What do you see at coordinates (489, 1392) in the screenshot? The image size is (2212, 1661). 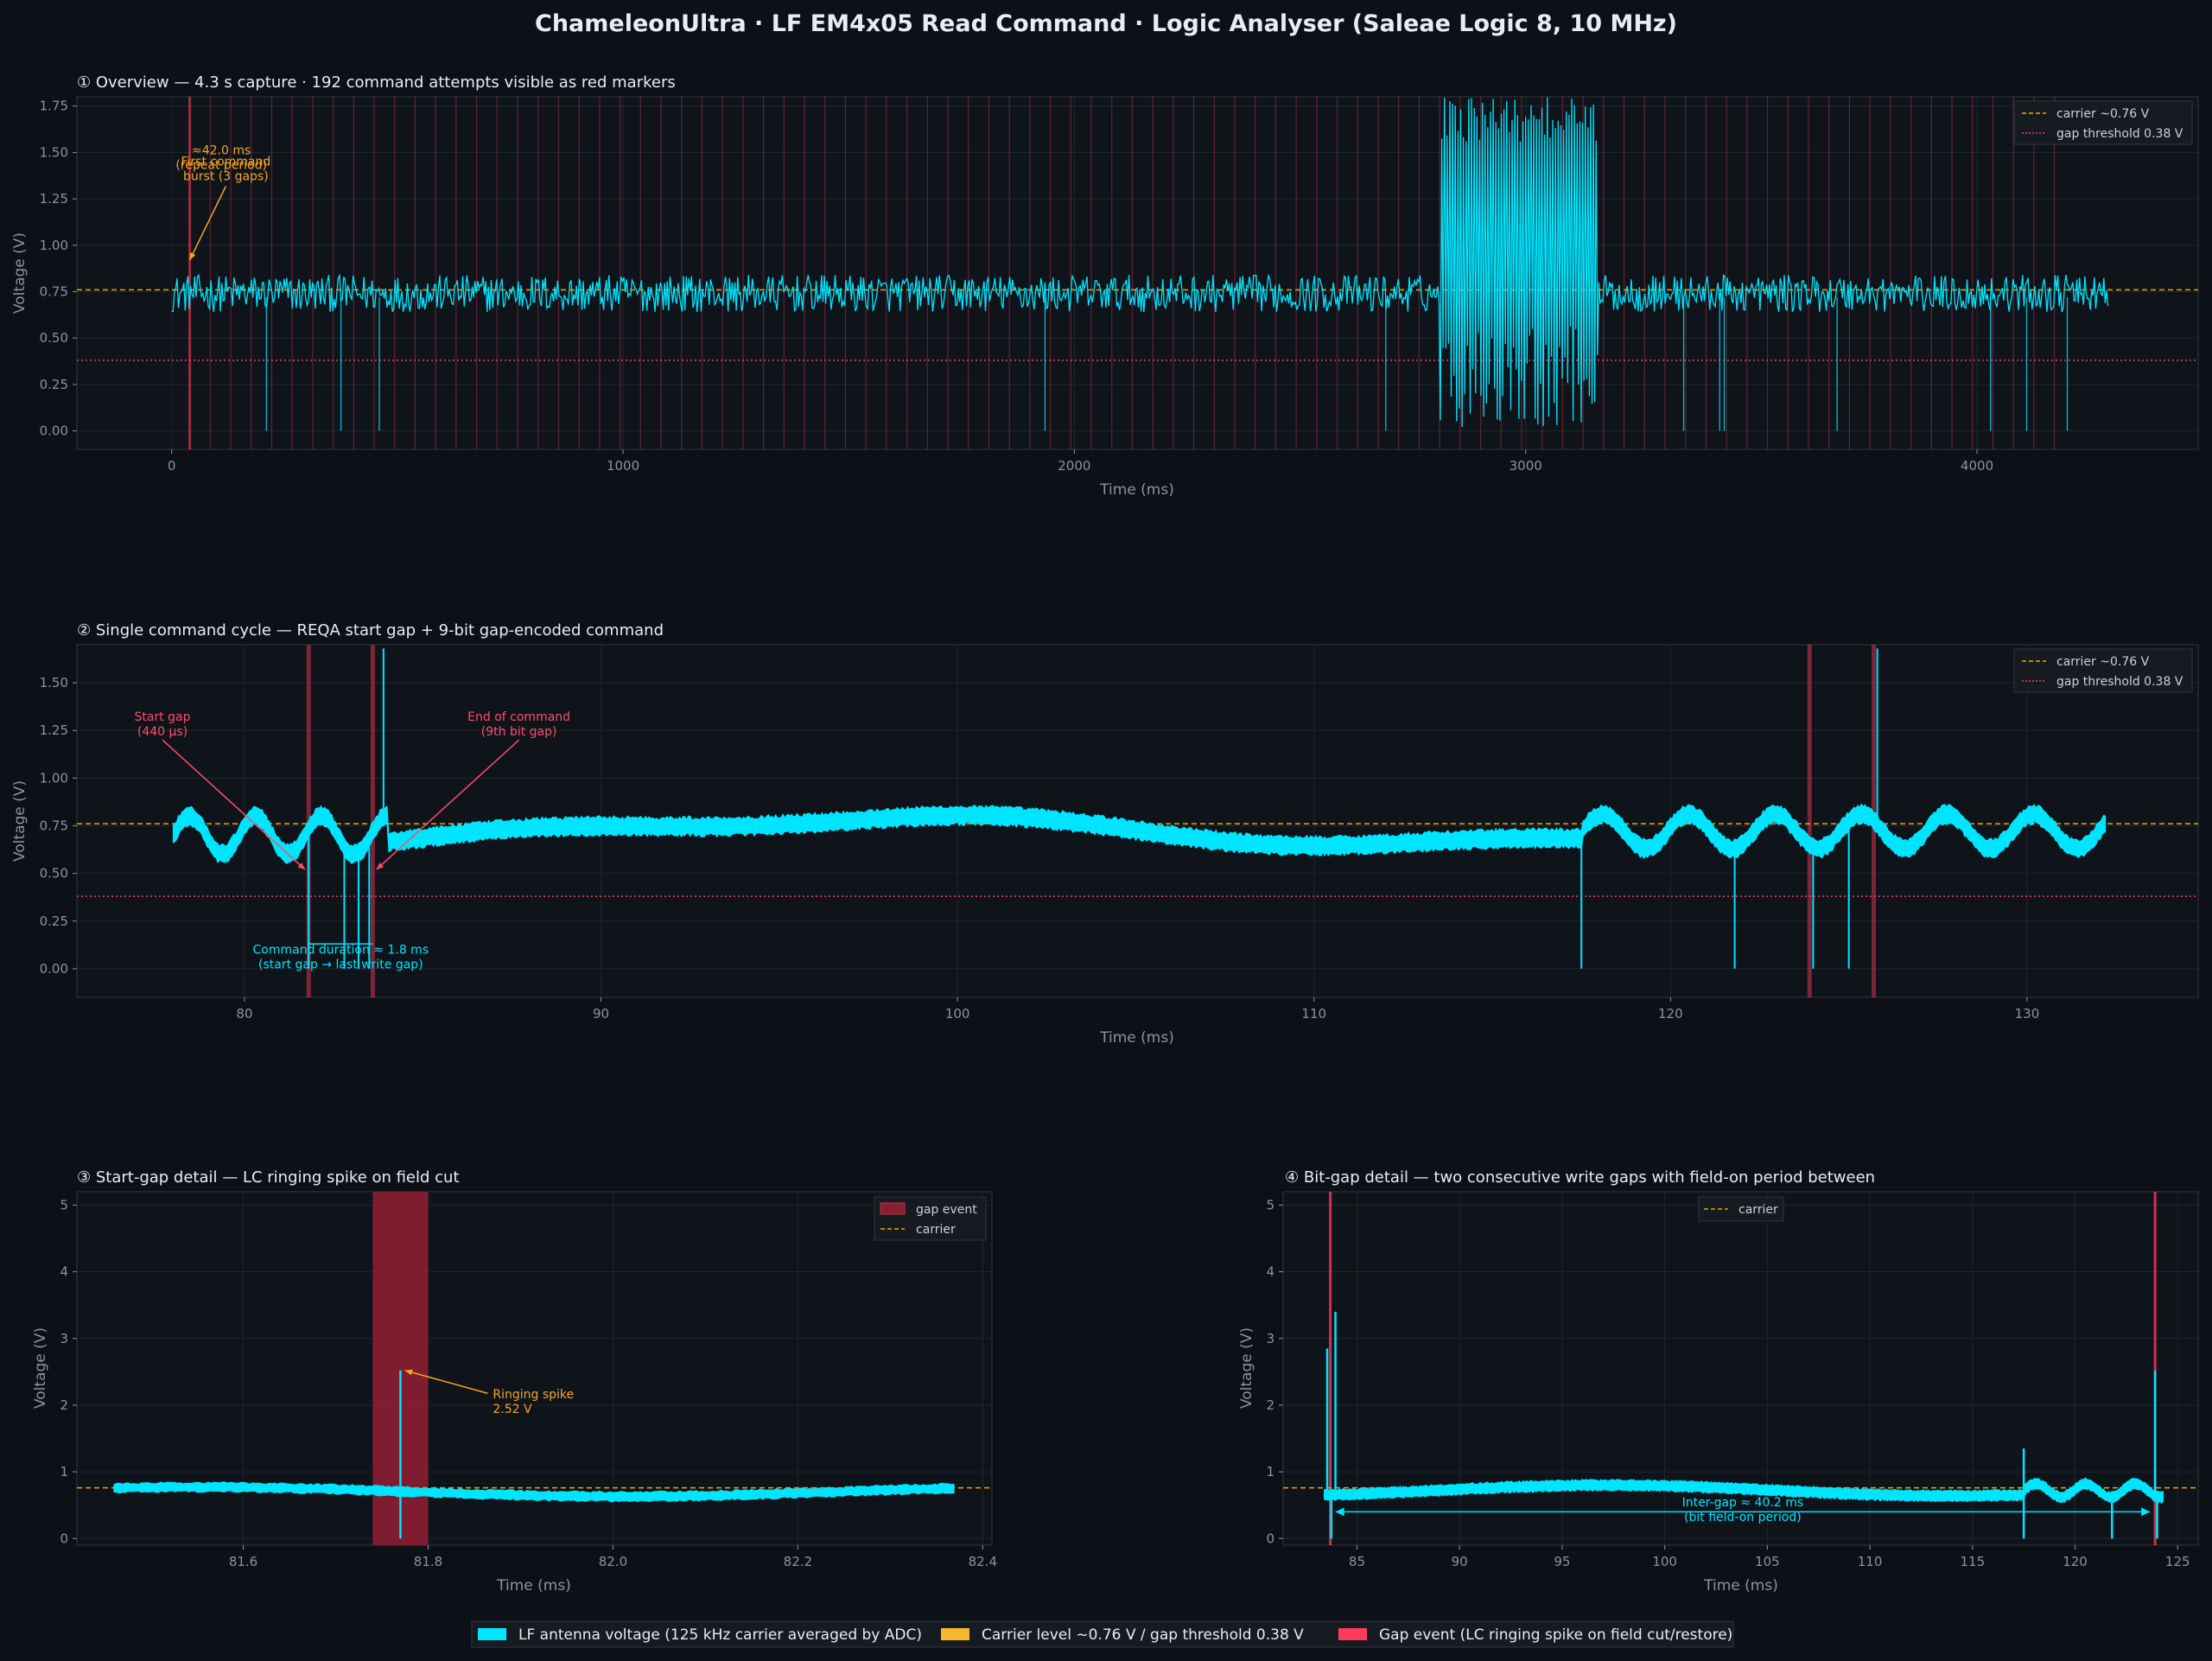 I see `start-gap-annotations: Ringing spike 2.52 V` at bounding box center [489, 1392].